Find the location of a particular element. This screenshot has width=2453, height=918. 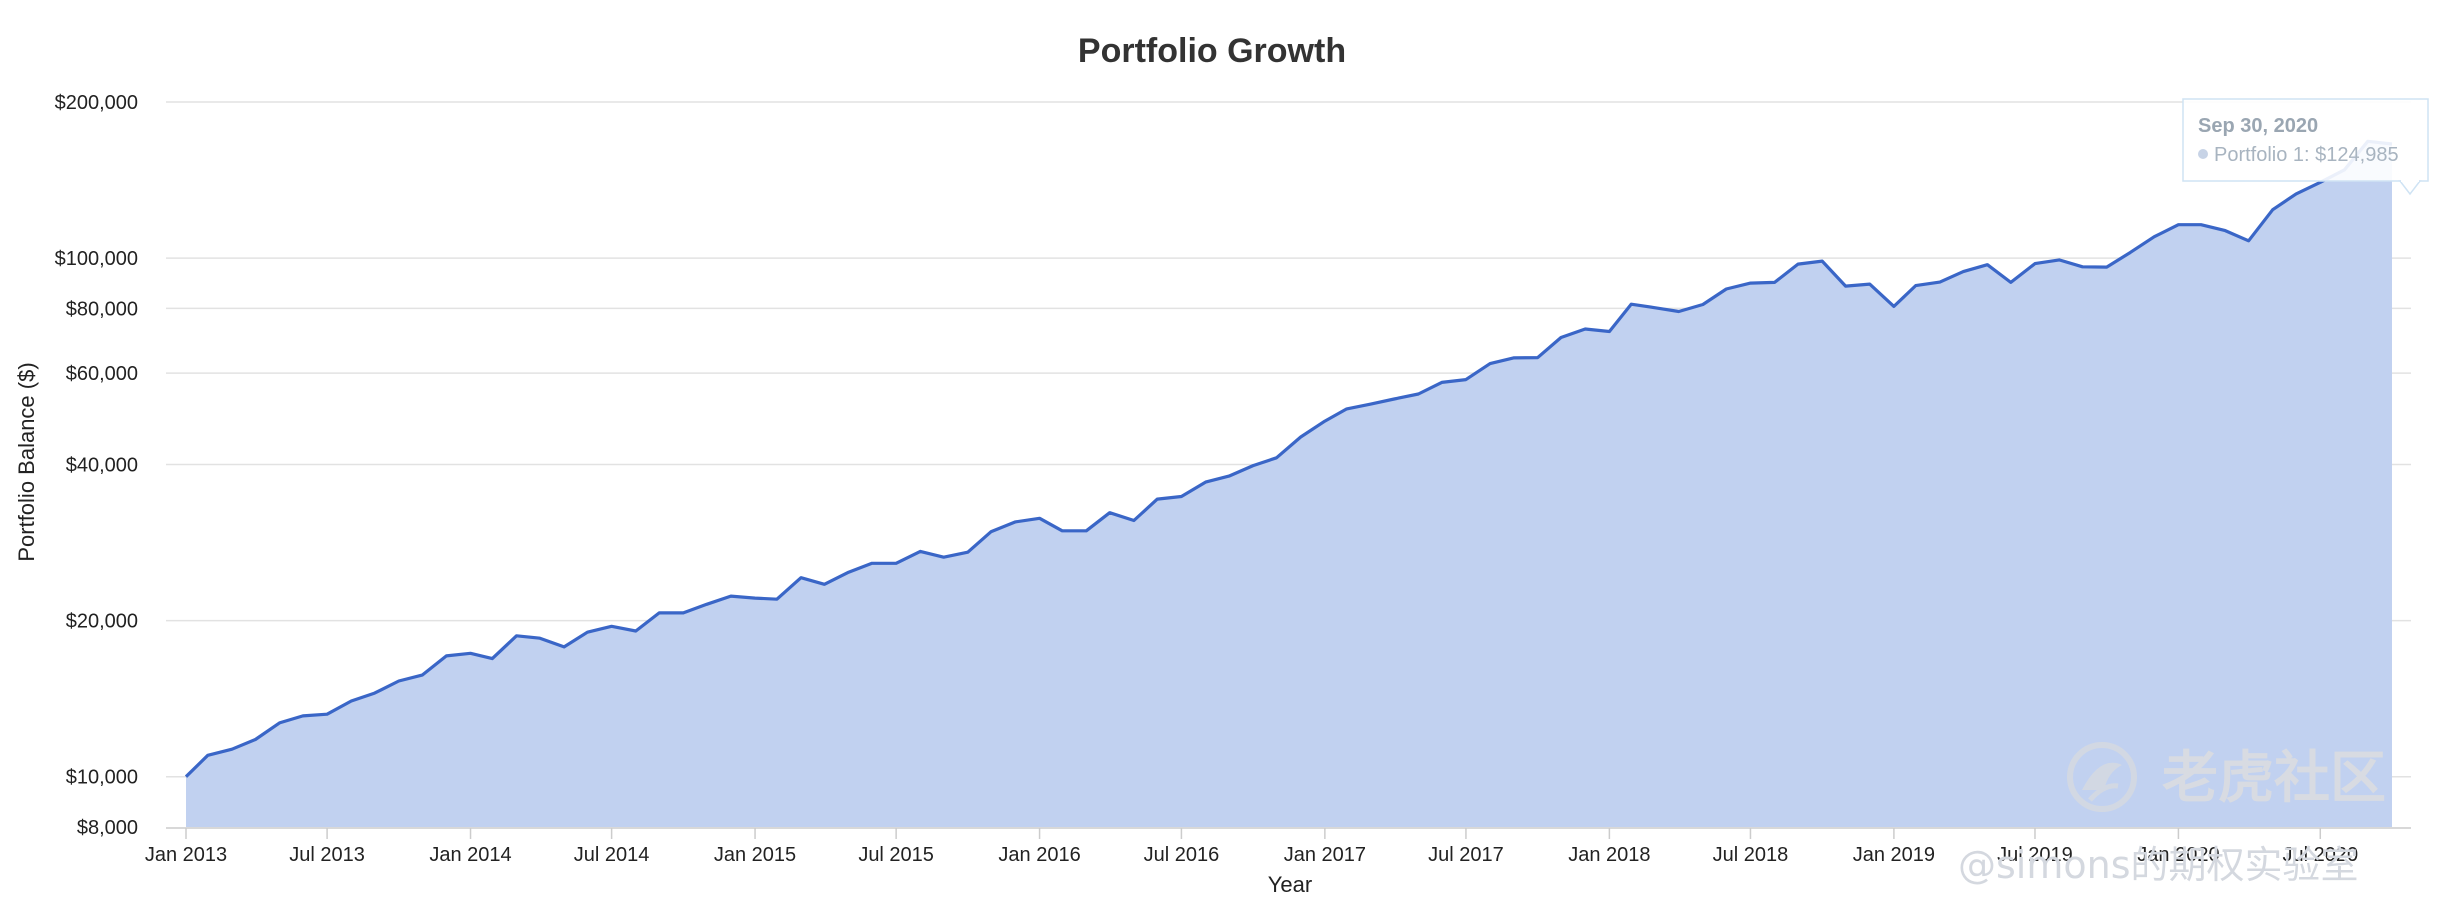

tooltip: Sep 30, 2020 Portfolio 1: $124,985 is located at coordinates (2305, 147).